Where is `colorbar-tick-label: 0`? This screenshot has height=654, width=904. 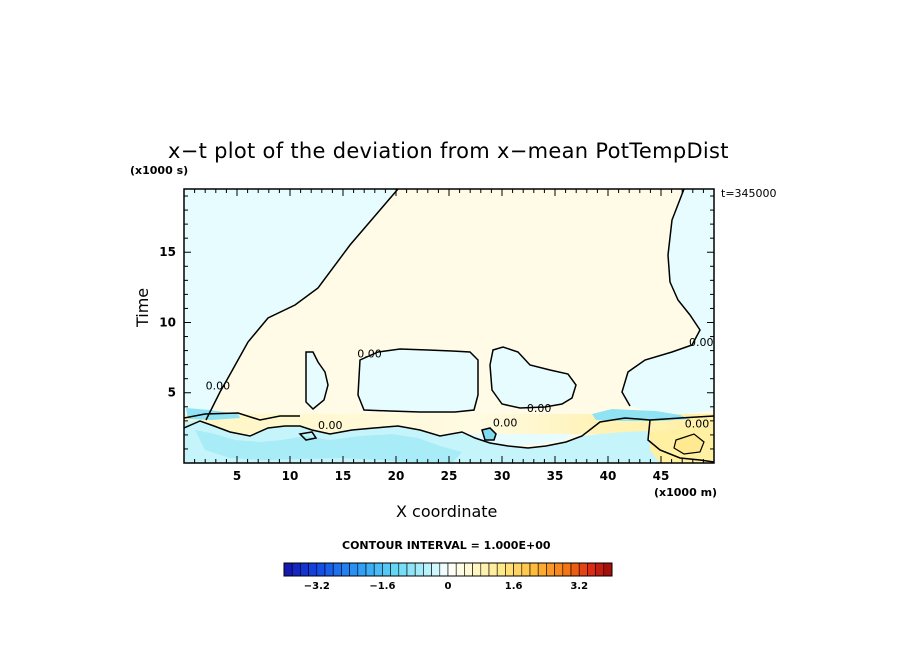
colorbar-tick-label: 0 is located at coordinates (448, 586).